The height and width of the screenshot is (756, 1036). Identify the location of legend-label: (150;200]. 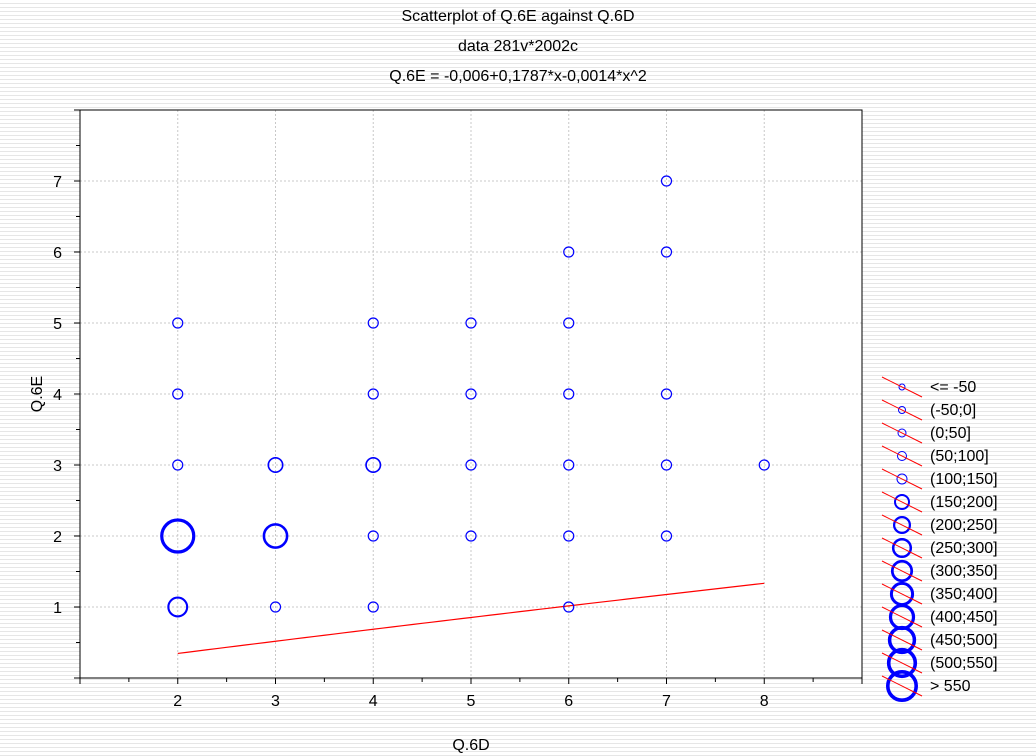
(964, 502).